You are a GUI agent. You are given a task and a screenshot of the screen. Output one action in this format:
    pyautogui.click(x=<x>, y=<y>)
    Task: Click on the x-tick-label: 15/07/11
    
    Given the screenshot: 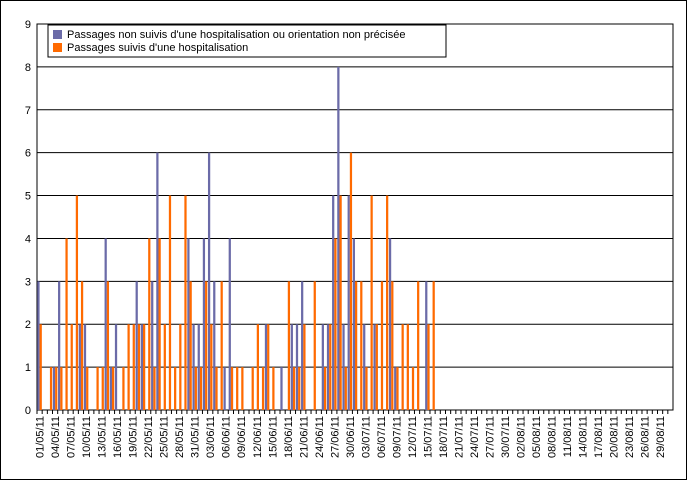 What is the action you would take?
    pyautogui.click(x=428, y=437)
    